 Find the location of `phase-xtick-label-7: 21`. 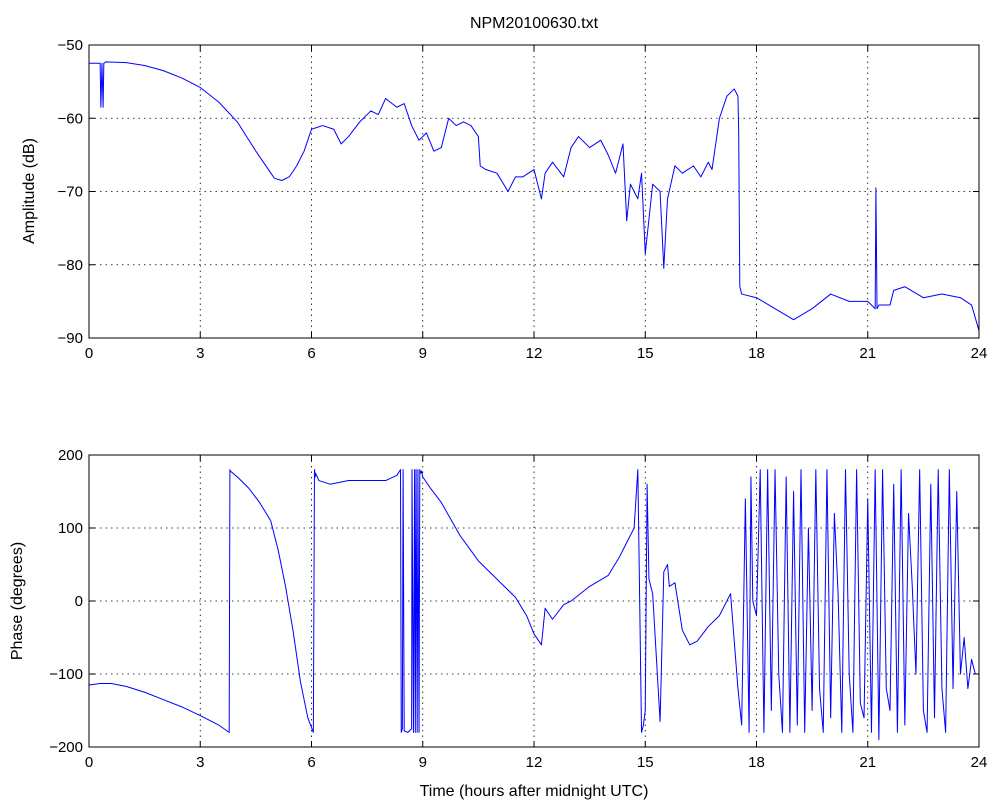

phase-xtick-label-7: 21 is located at coordinates (867, 762).